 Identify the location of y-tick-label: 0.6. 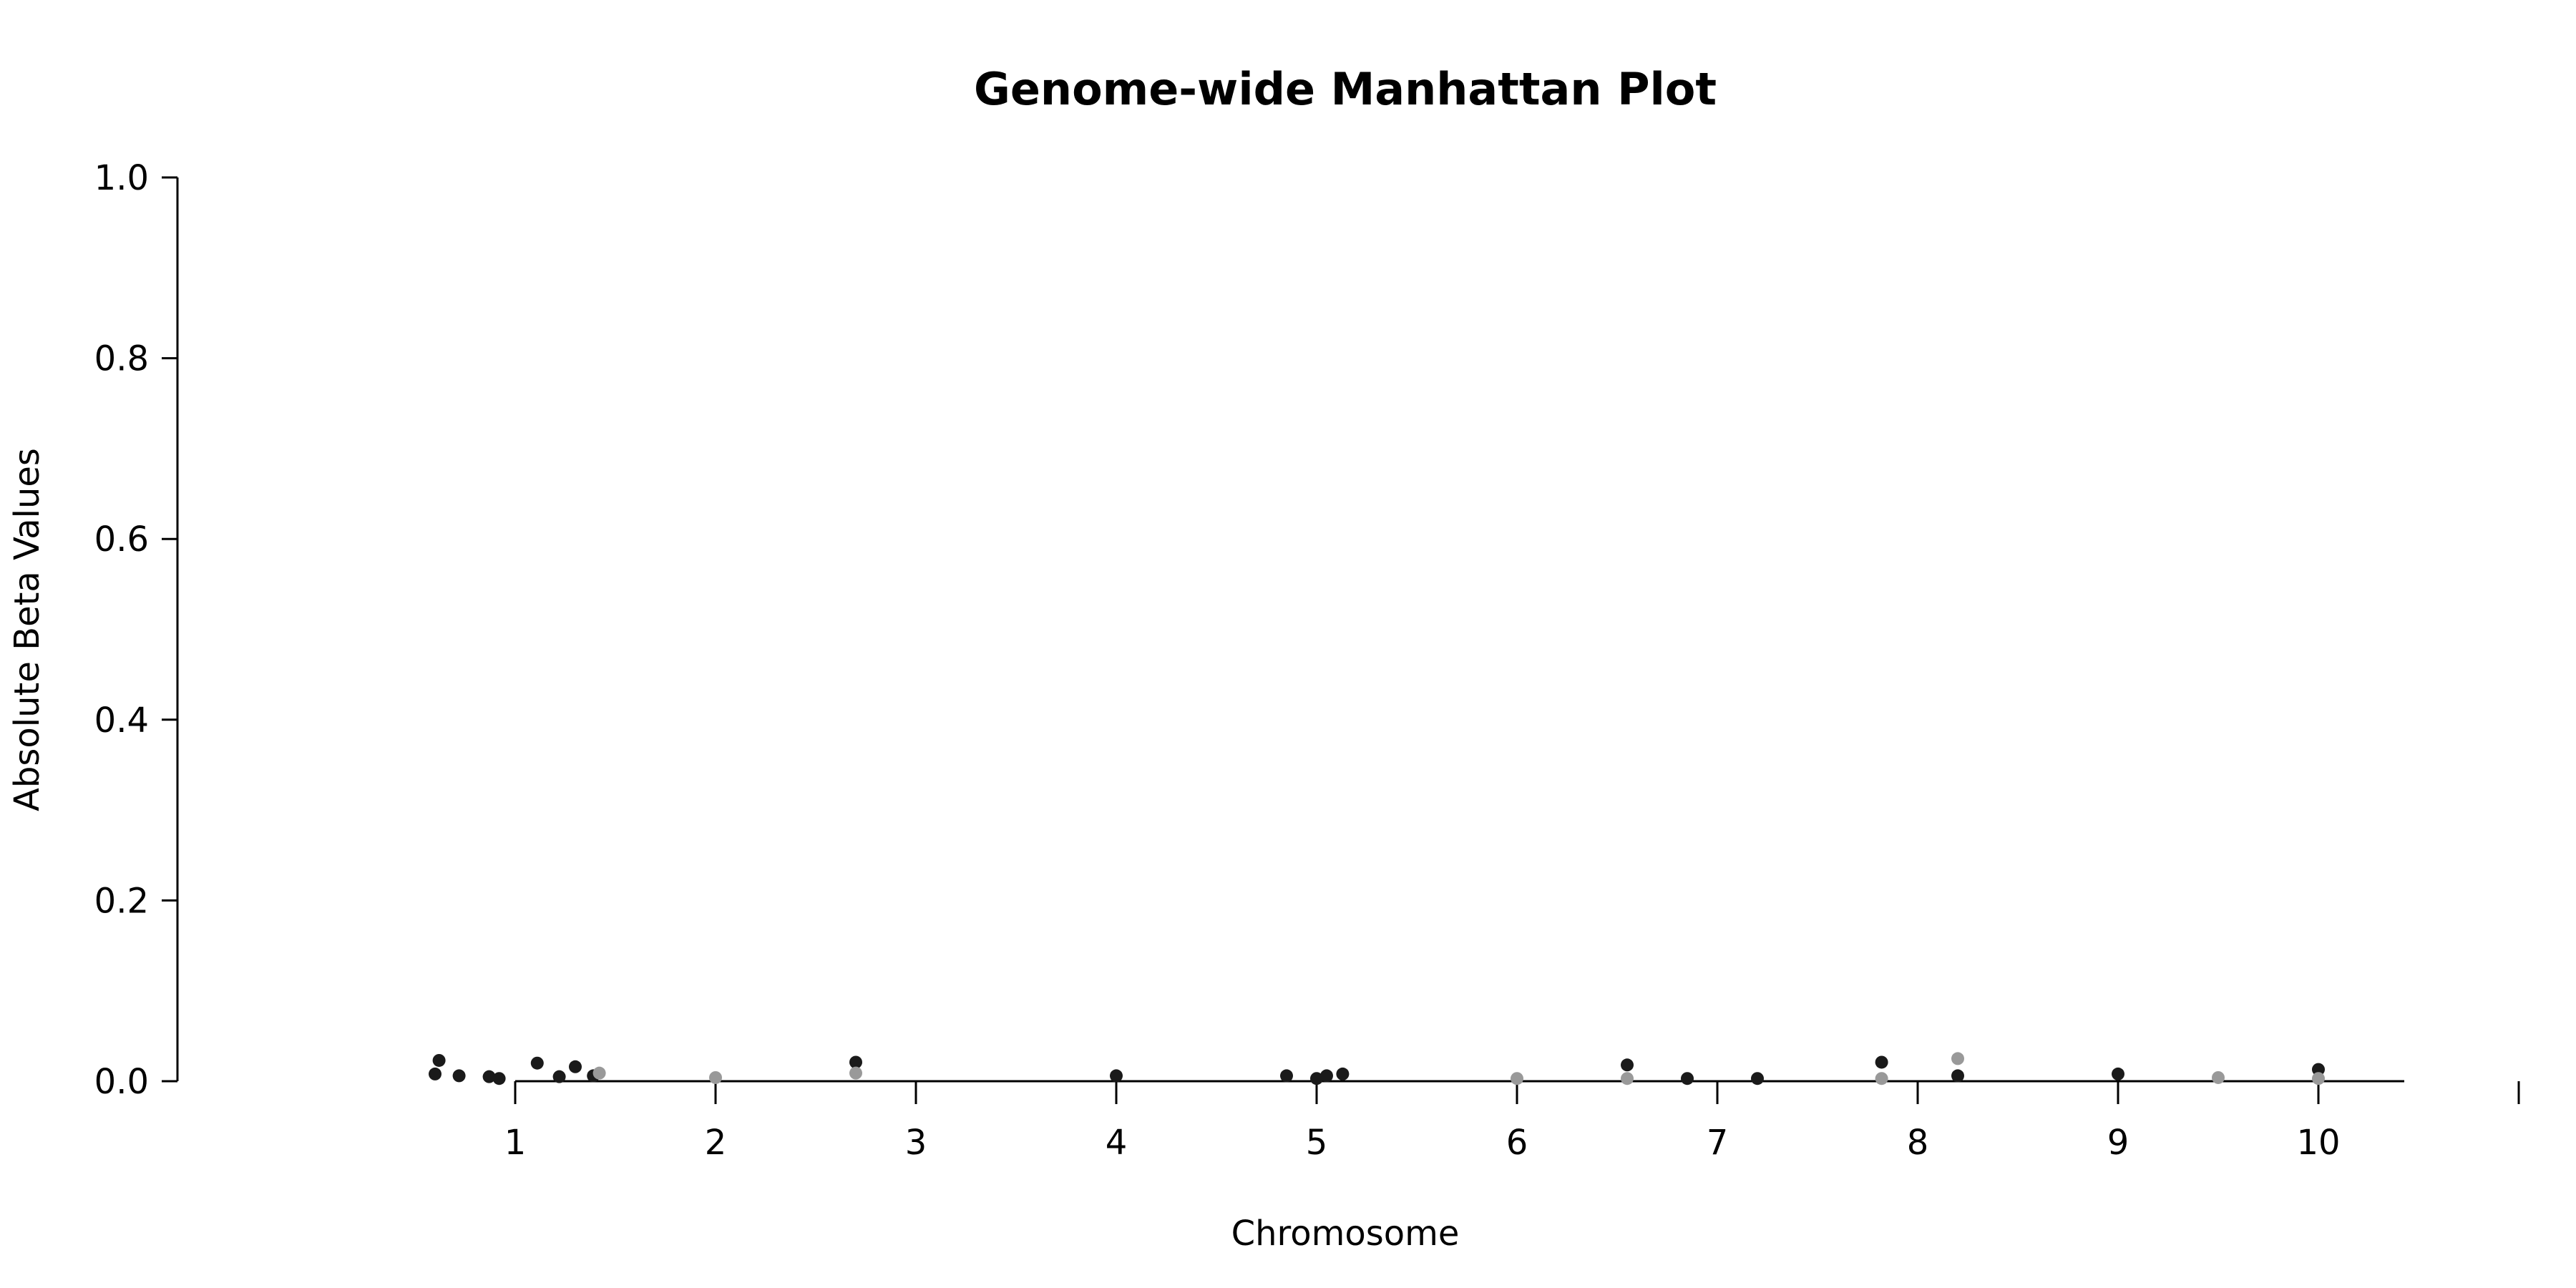
(122, 539).